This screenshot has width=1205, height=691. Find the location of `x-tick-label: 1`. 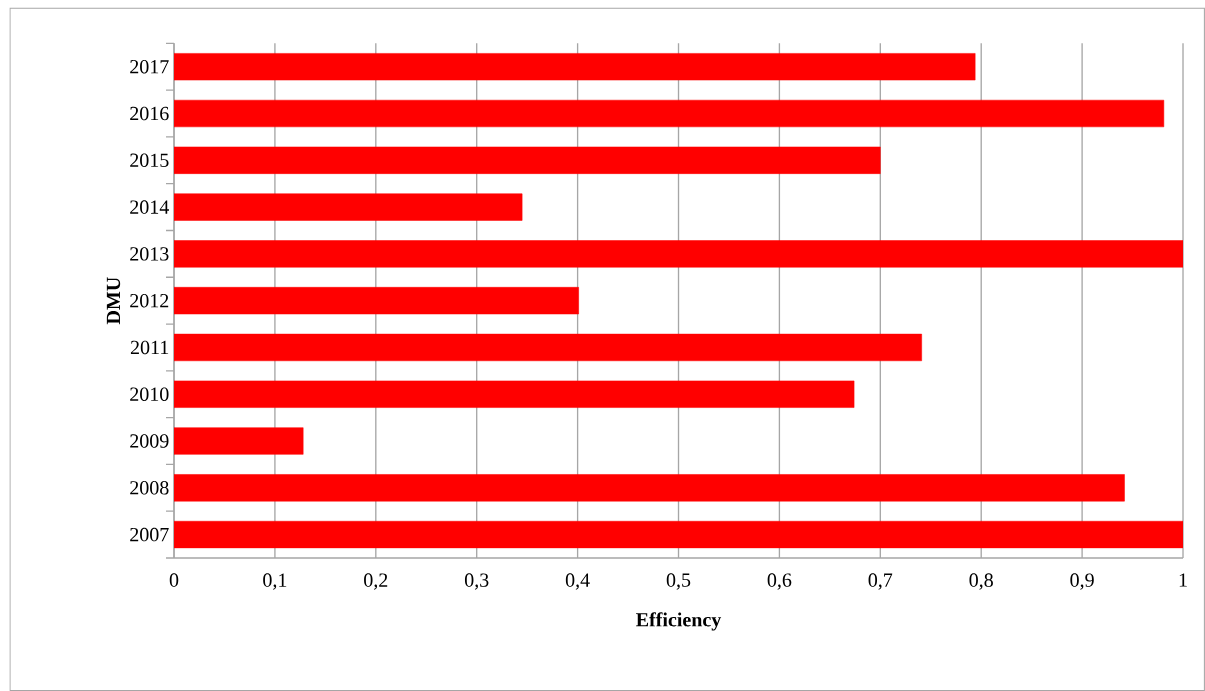

x-tick-label: 1 is located at coordinates (1183, 580).